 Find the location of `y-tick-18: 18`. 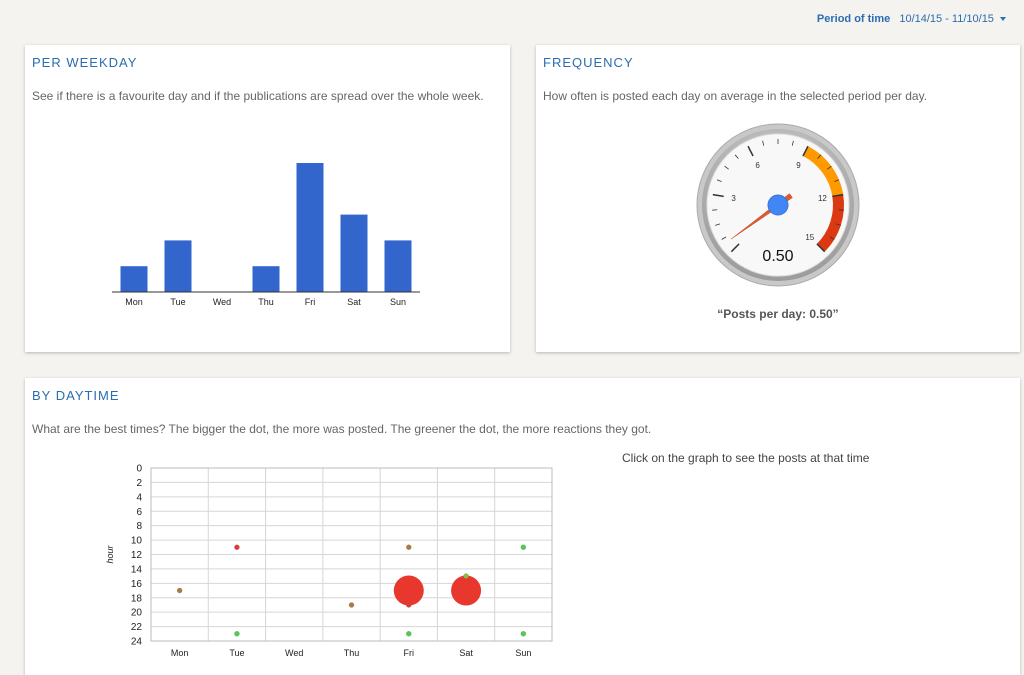

y-tick-18: 18 is located at coordinates (137, 598).